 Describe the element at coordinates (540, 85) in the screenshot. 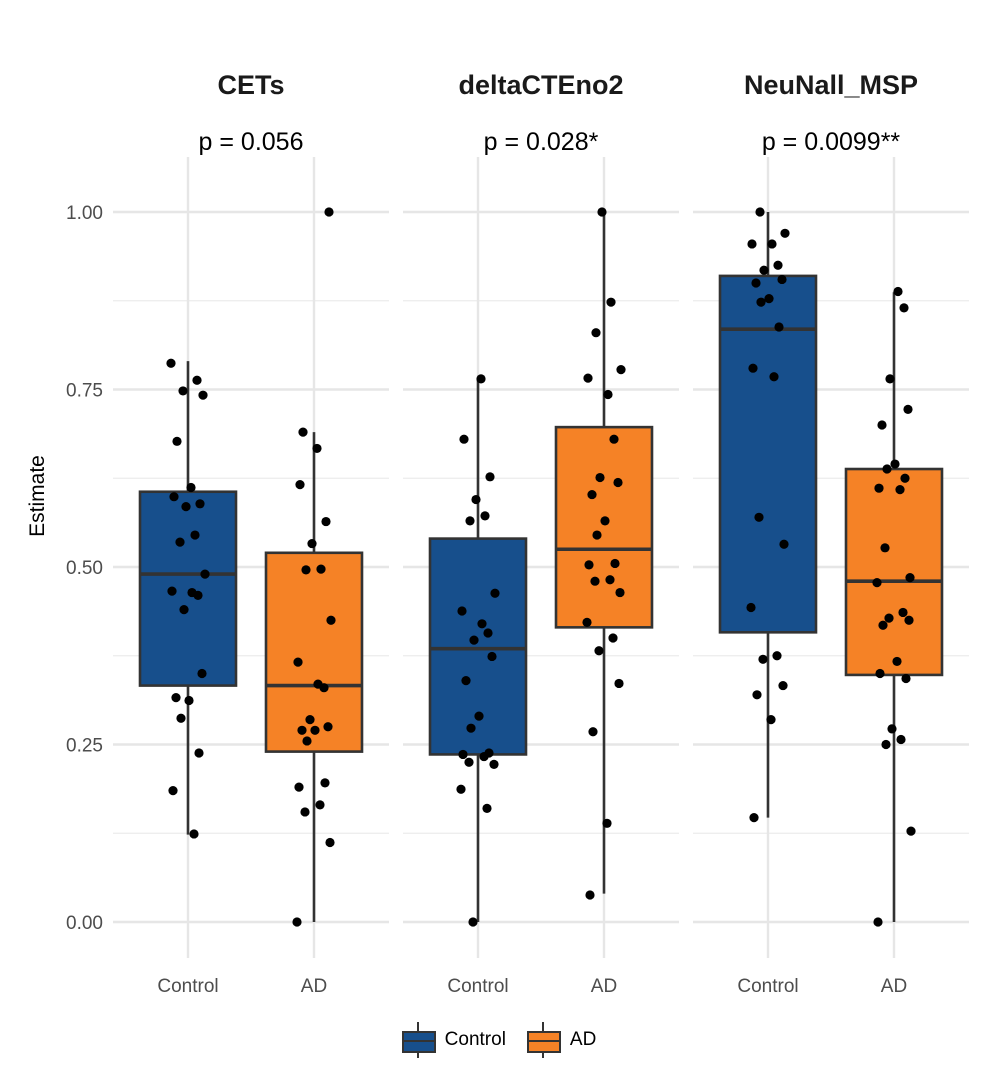

I see `panel-title: deltaCTEno2` at that location.